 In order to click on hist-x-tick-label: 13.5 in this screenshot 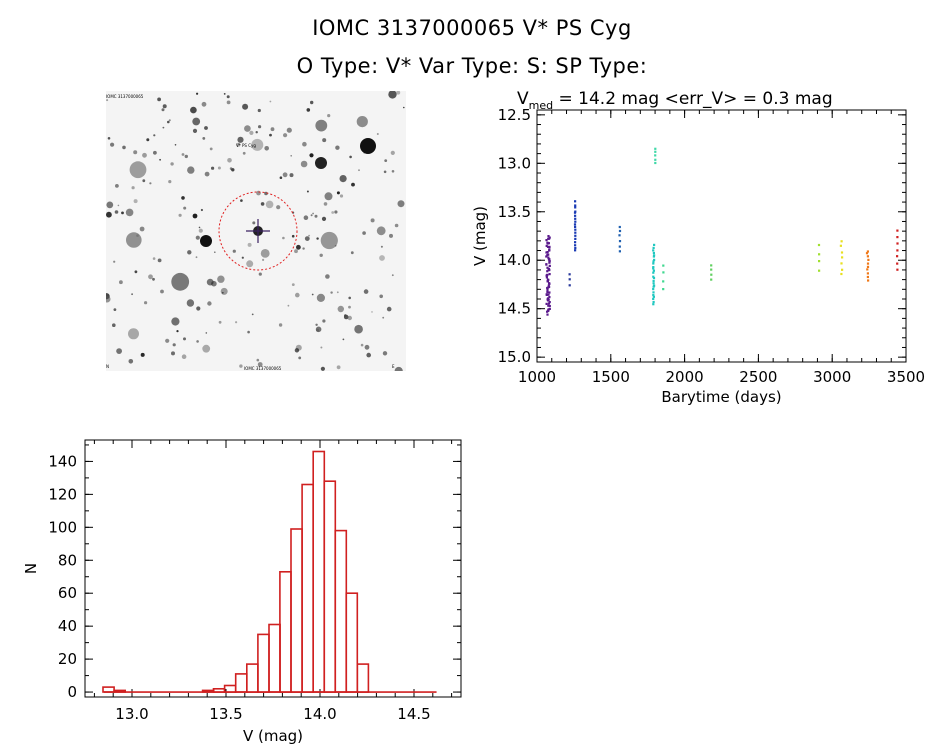, I will do `click(225, 714)`.